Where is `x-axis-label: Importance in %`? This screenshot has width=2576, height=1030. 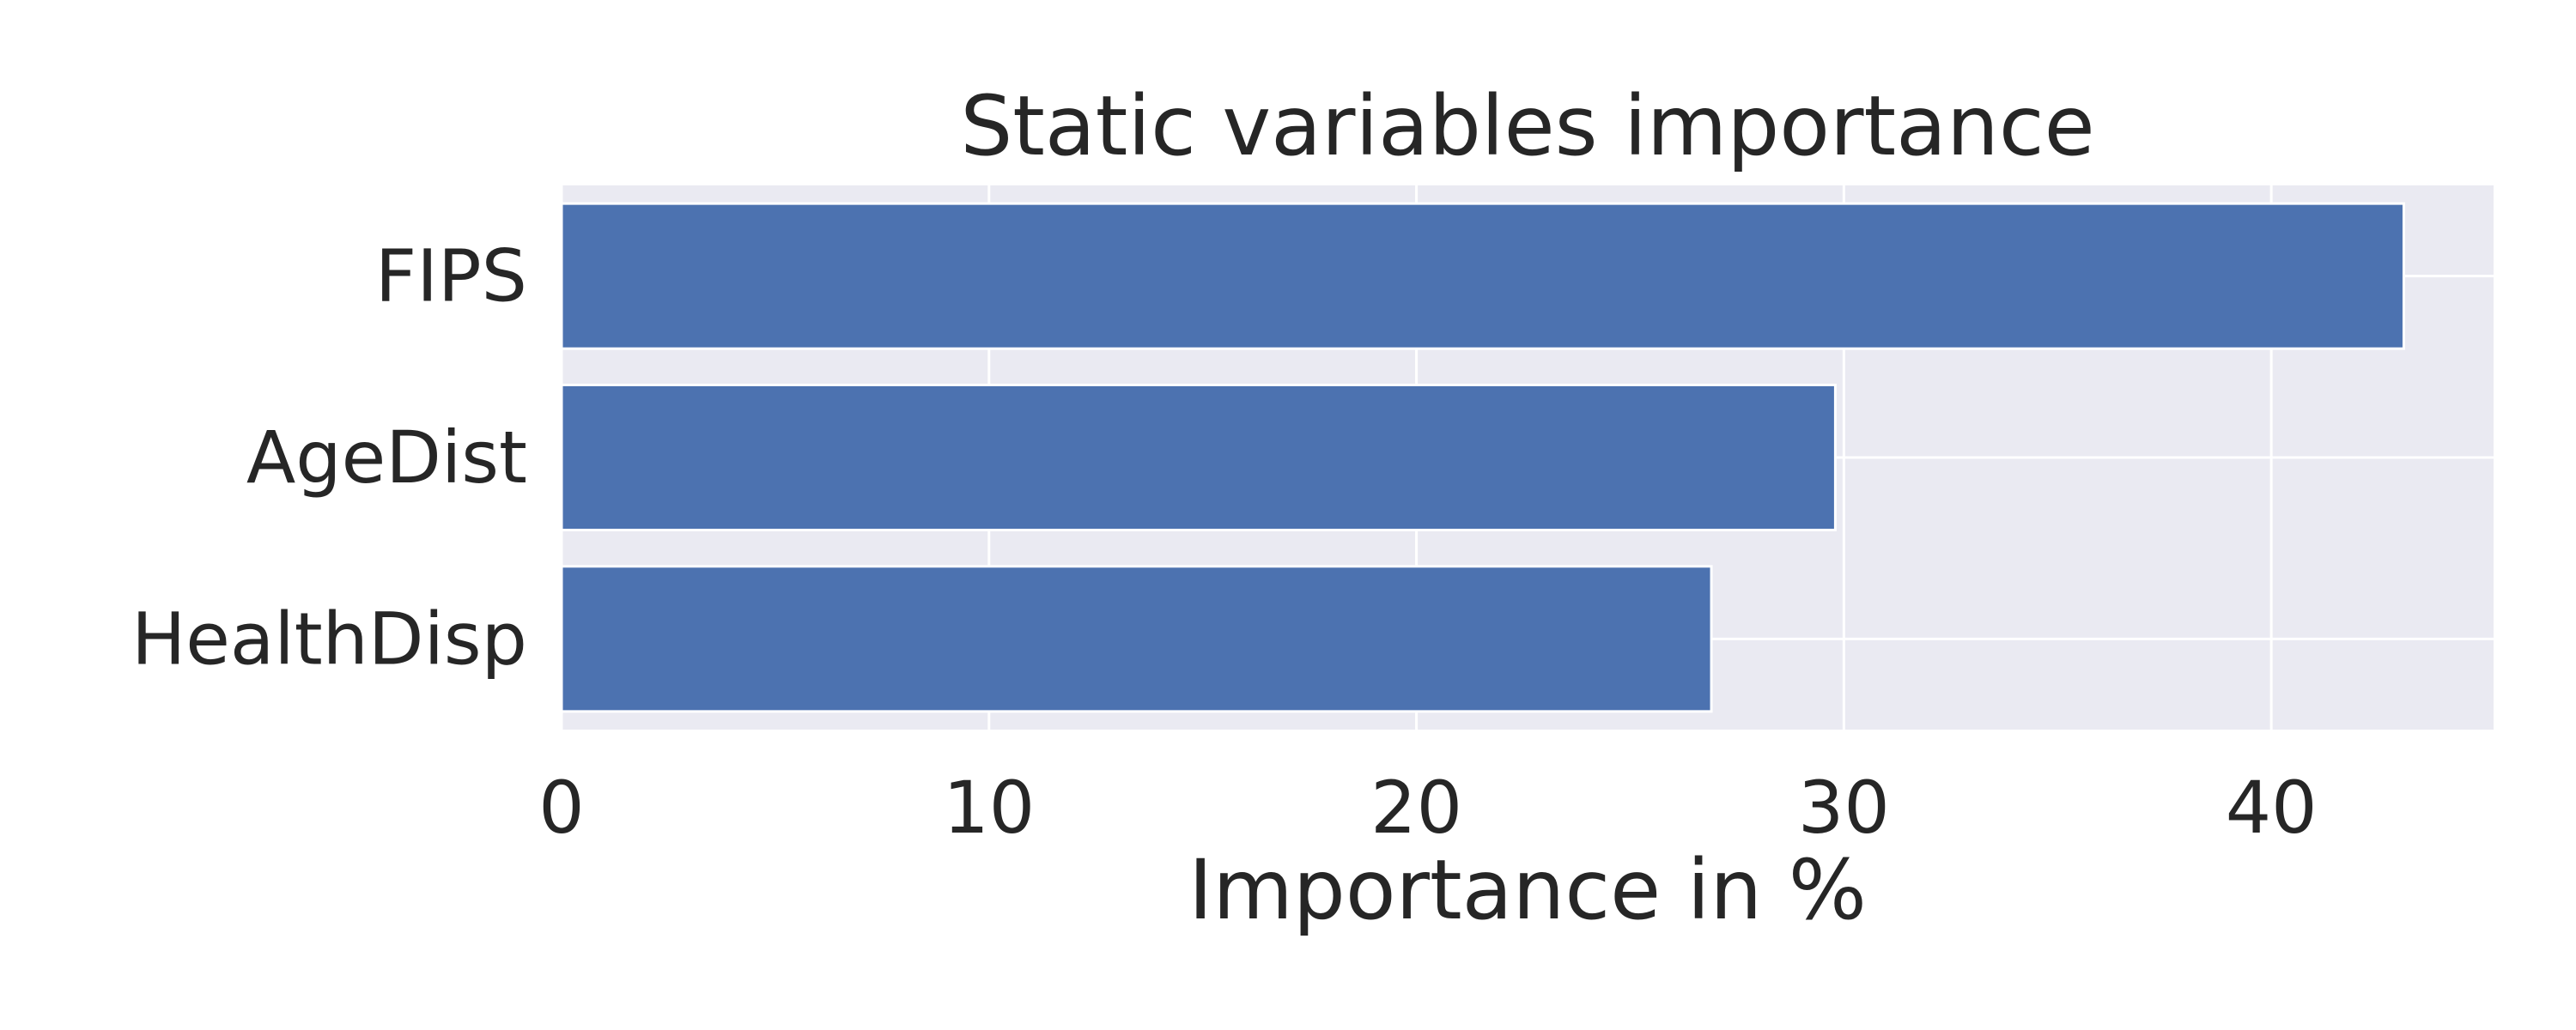 x-axis-label: Importance in % is located at coordinates (1528, 890).